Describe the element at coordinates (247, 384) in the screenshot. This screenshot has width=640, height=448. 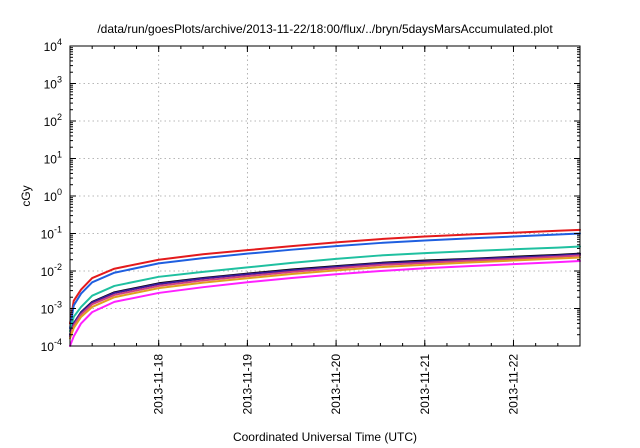
I see `x-tick-label: 2013-11-19` at that location.